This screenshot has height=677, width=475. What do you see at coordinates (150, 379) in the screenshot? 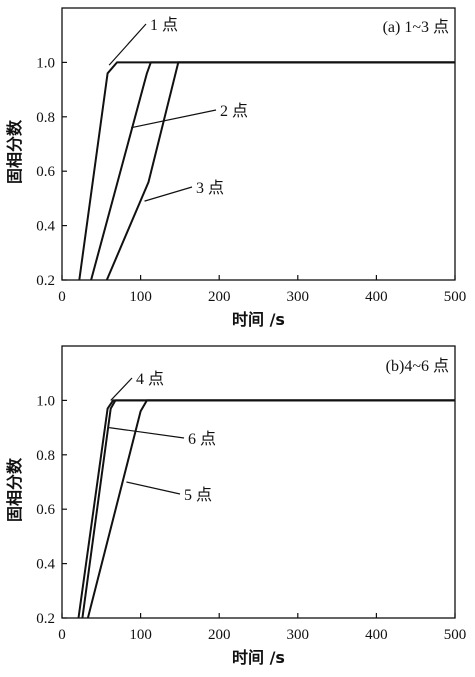
I see `series-annotation: 4 点` at bounding box center [150, 379].